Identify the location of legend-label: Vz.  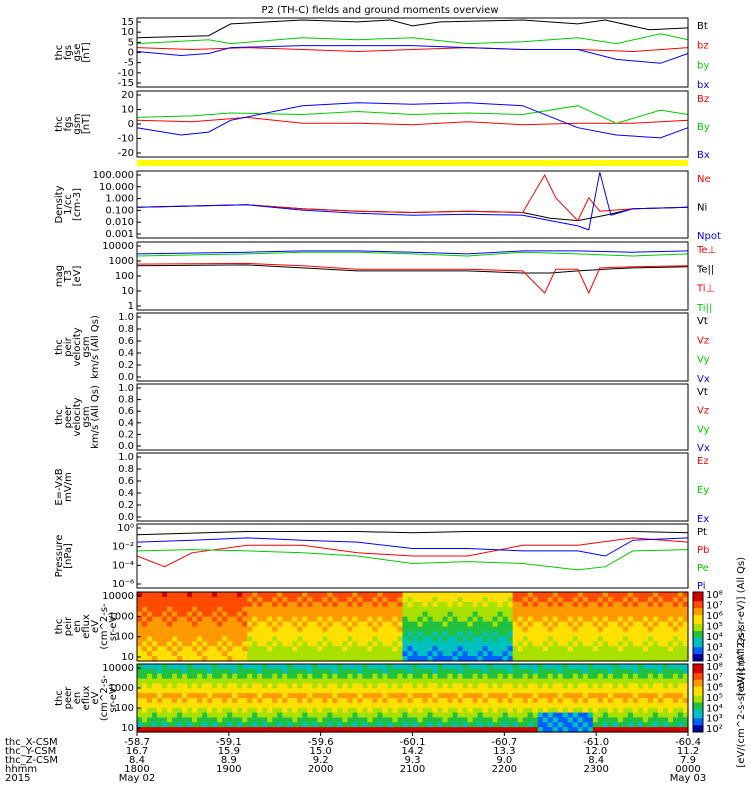
(703, 340).